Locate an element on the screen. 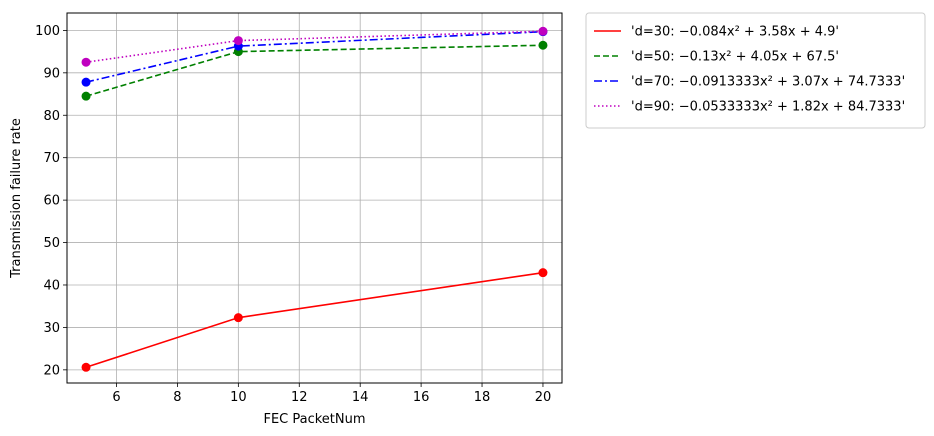  legend-entry: 'd=30: −0.084x² + 3.58x + 4.9' is located at coordinates (716, 32).